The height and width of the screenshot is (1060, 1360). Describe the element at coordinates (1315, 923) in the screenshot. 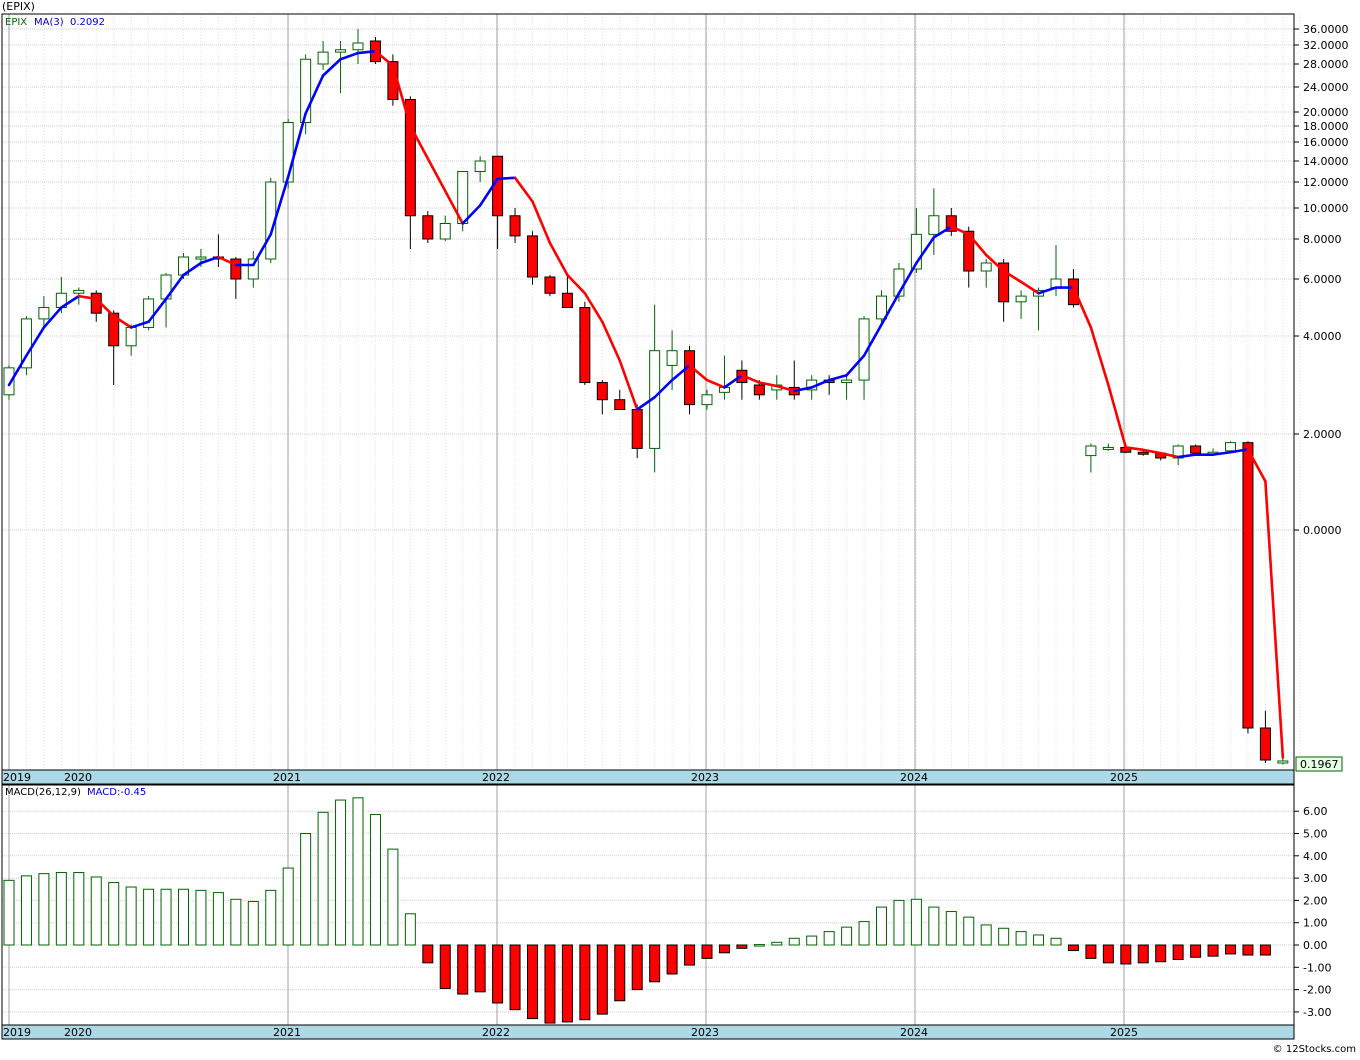

I see `macd-axis-label: 1.00` at that location.